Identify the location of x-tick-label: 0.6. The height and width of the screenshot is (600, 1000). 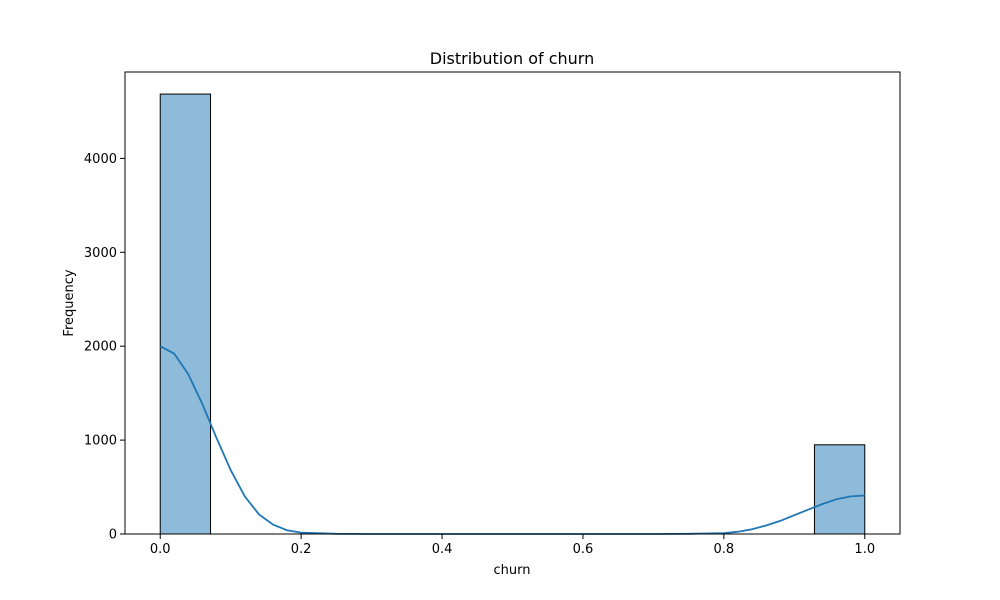
(583, 549).